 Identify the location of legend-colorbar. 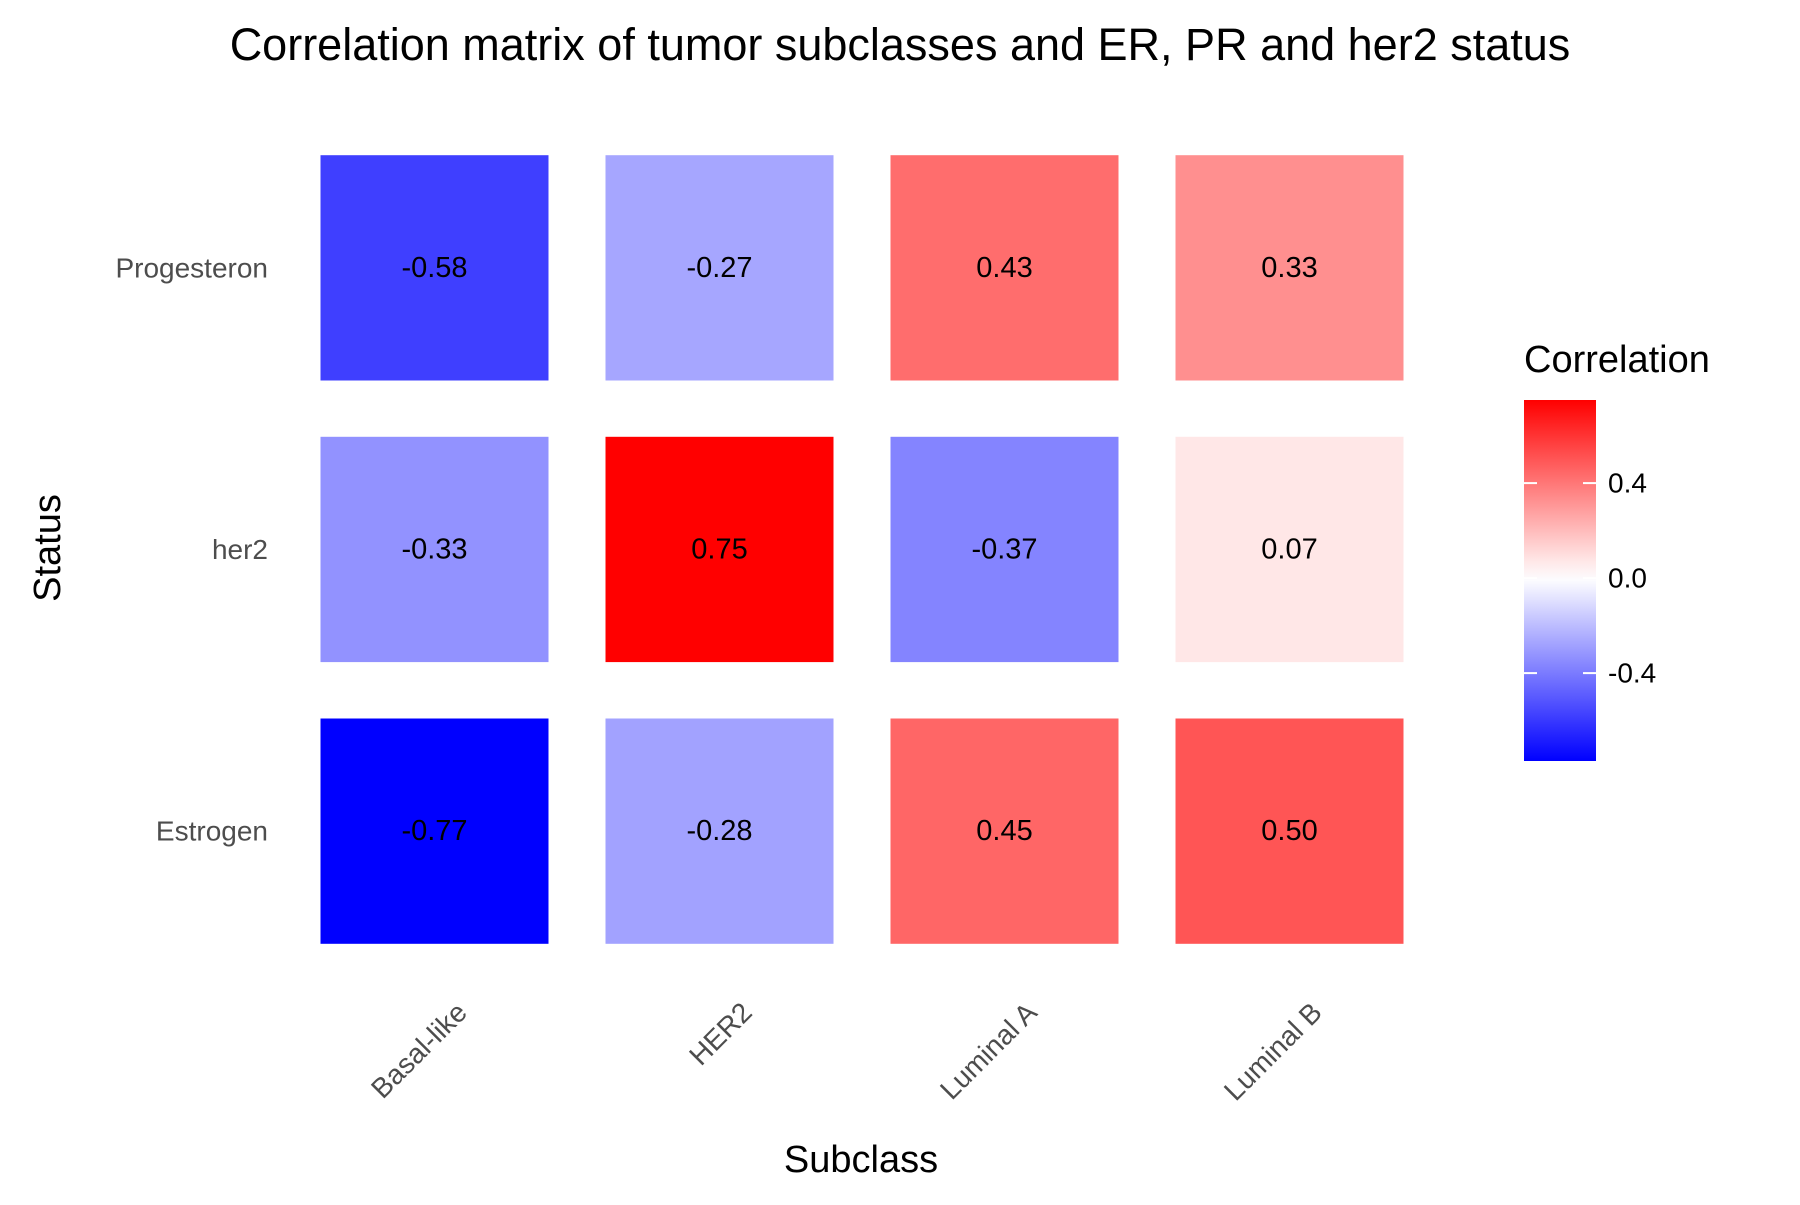
(1560, 580).